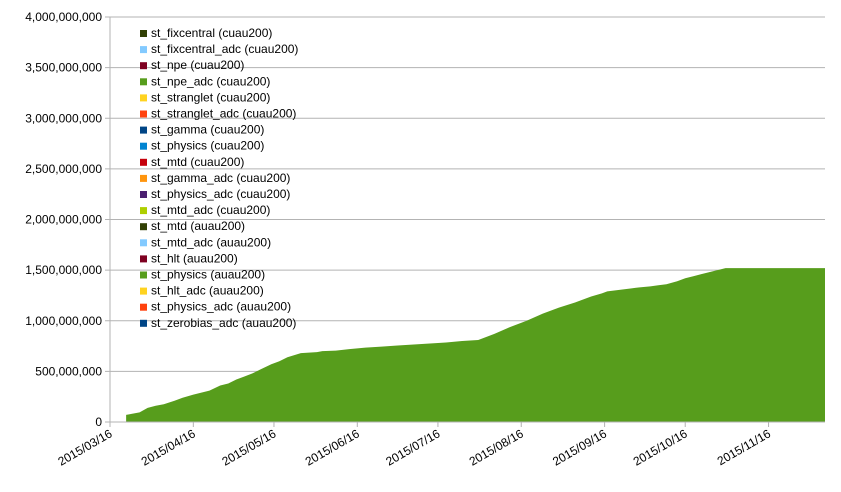  Describe the element at coordinates (248, 447) in the screenshot. I see `x-tick-label: 2015/05/16` at that location.